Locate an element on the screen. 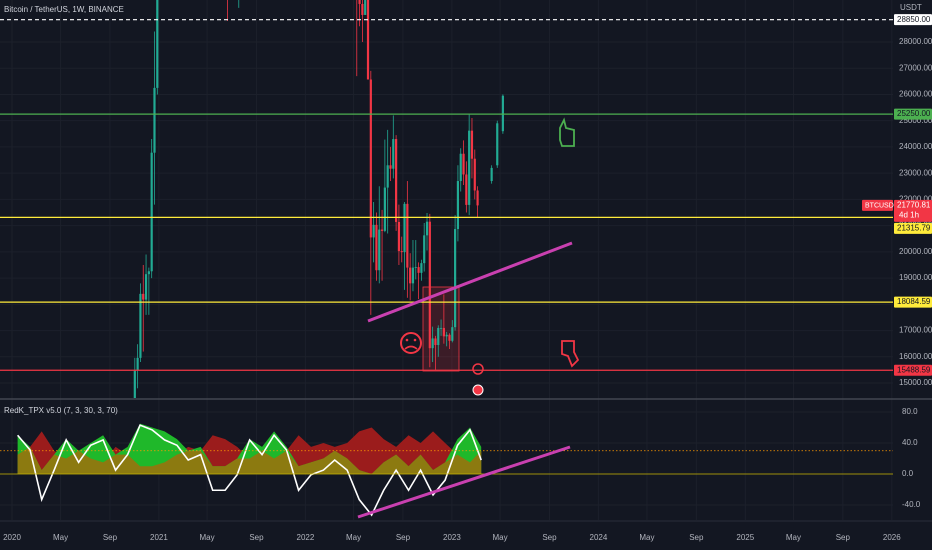 The width and height of the screenshot is (932, 550). countdown: 4d 1h is located at coordinates (909, 215).